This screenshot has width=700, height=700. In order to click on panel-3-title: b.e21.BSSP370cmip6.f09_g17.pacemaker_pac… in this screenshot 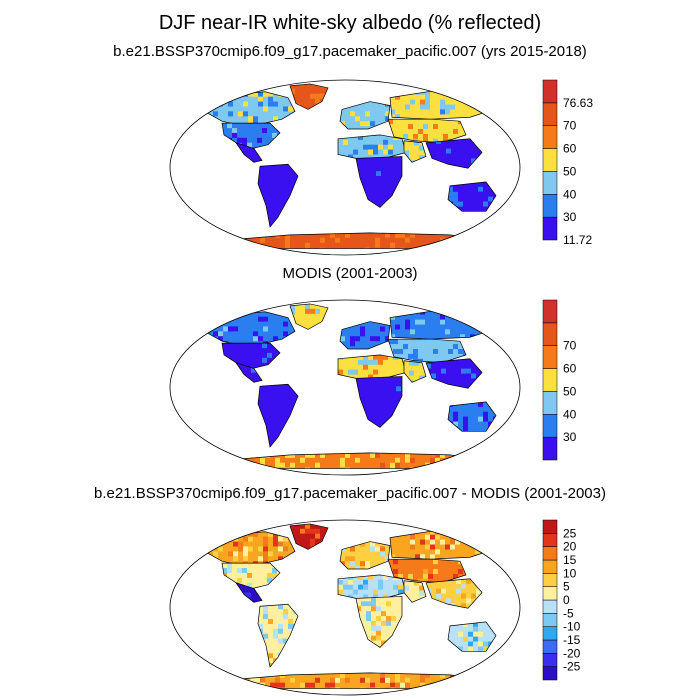, I will do `click(350, 493)`.